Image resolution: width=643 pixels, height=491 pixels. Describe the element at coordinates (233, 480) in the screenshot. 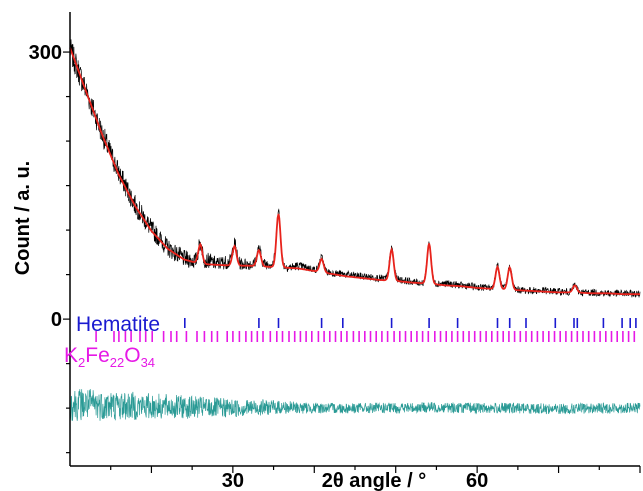

I see `x-tick-label: 30` at that location.